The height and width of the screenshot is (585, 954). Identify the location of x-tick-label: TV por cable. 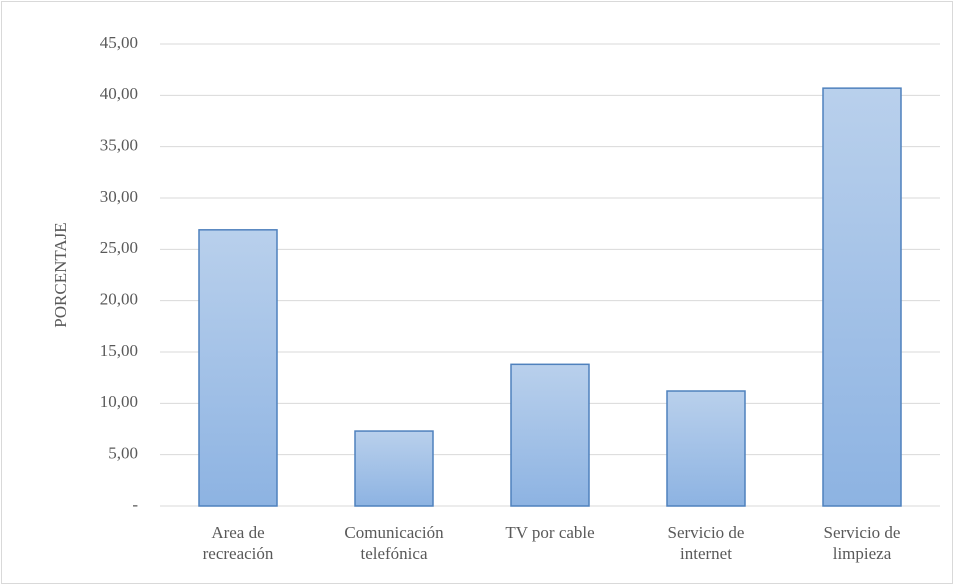
(550, 532).